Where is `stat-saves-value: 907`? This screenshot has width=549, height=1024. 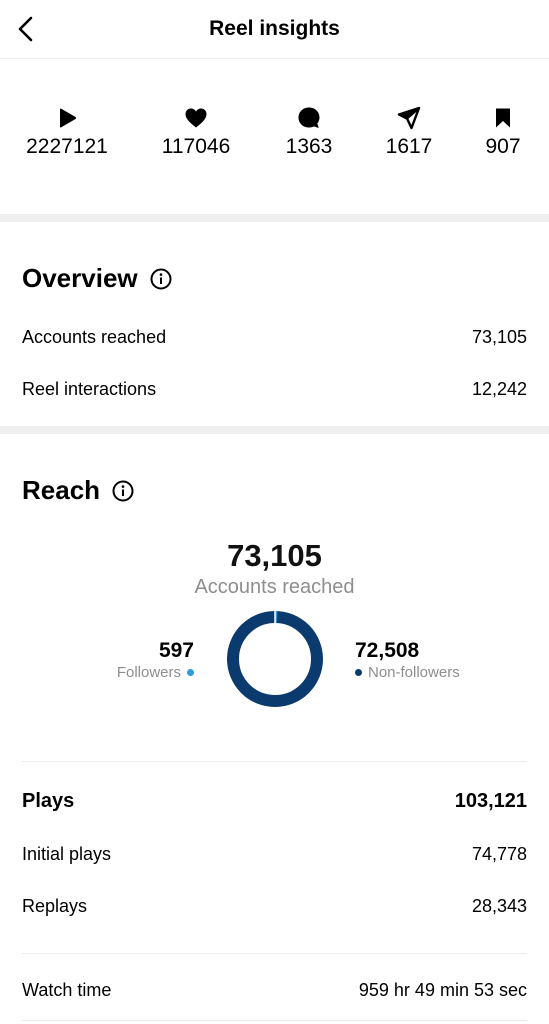 stat-saves-value: 907 is located at coordinates (503, 146).